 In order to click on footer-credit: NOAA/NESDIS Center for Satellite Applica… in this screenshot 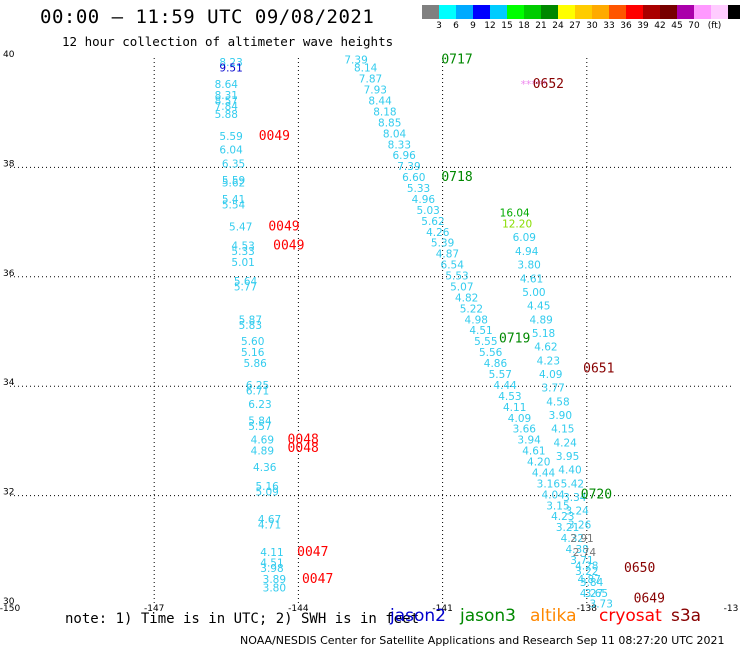, I will do `click(482, 640)`.